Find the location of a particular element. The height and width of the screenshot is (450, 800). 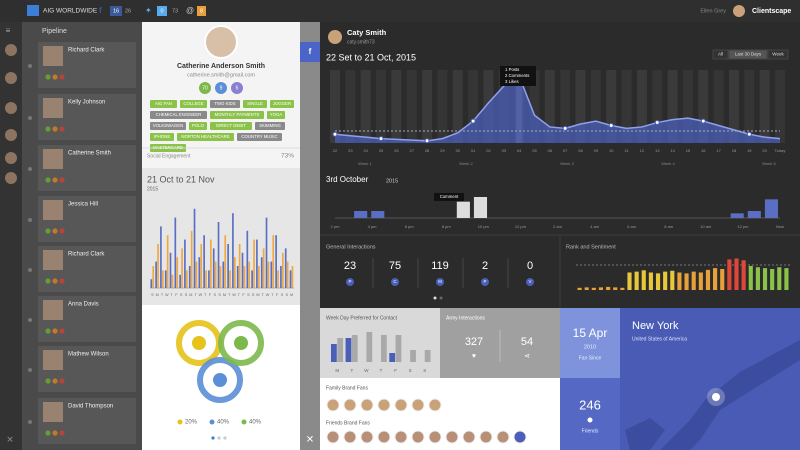

map-pin is located at coordinates (716, 397).